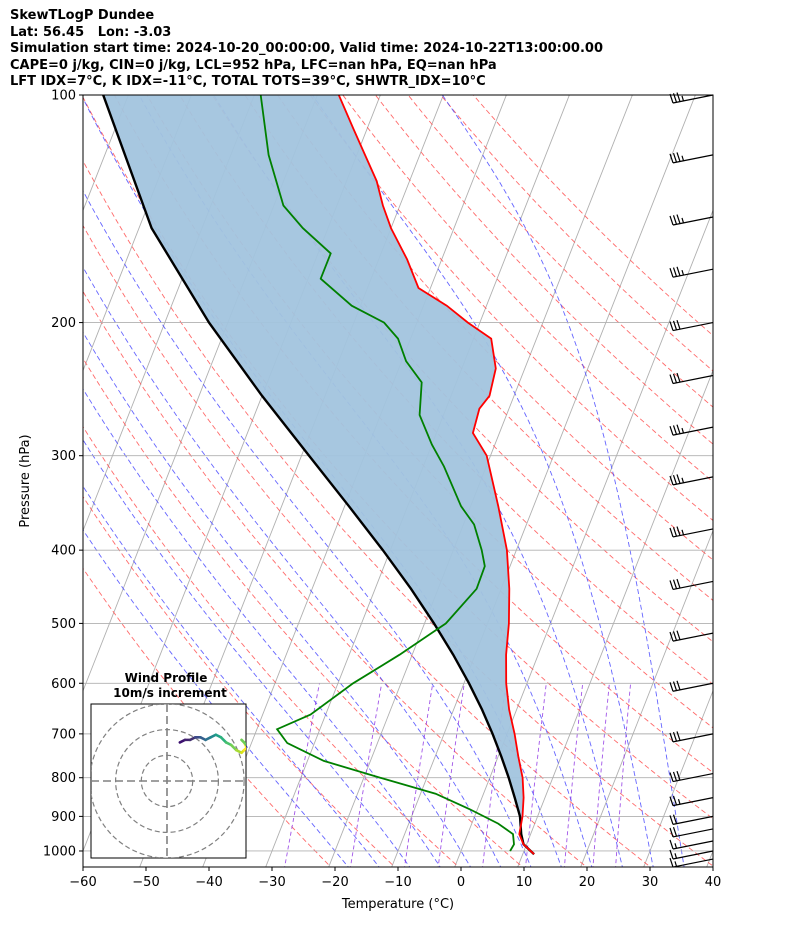 Image resolution: width=794 pixels, height=937 pixels. I want to click on hodograph-trace-segment, so click(244, 749).